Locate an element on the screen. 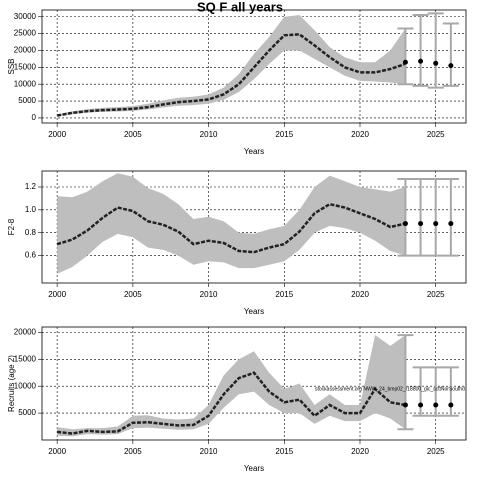  y-tick-label: 25000 is located at coordinates (25, 33).